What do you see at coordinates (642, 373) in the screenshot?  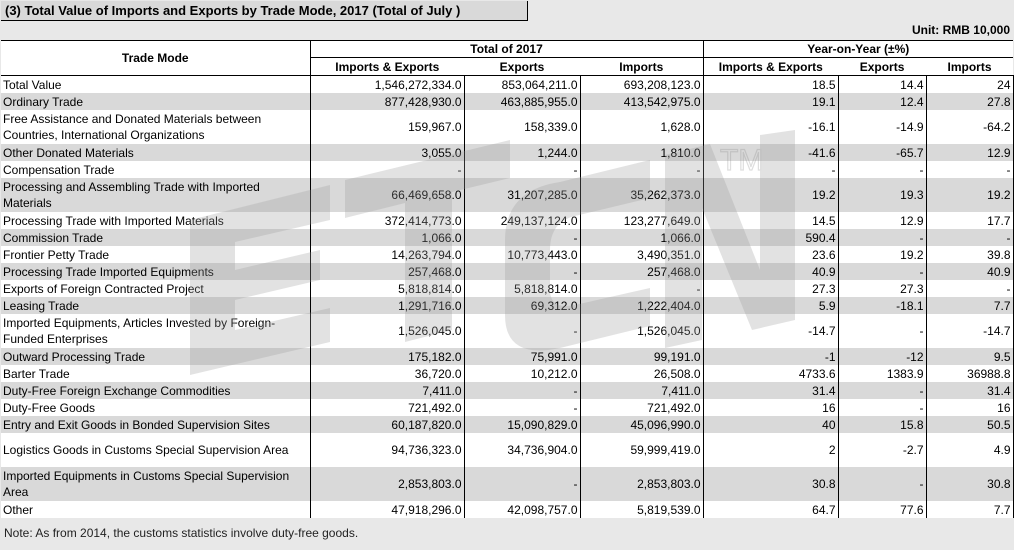 I see `cell-value: 26,508.0` at bounding box center [642, 373].